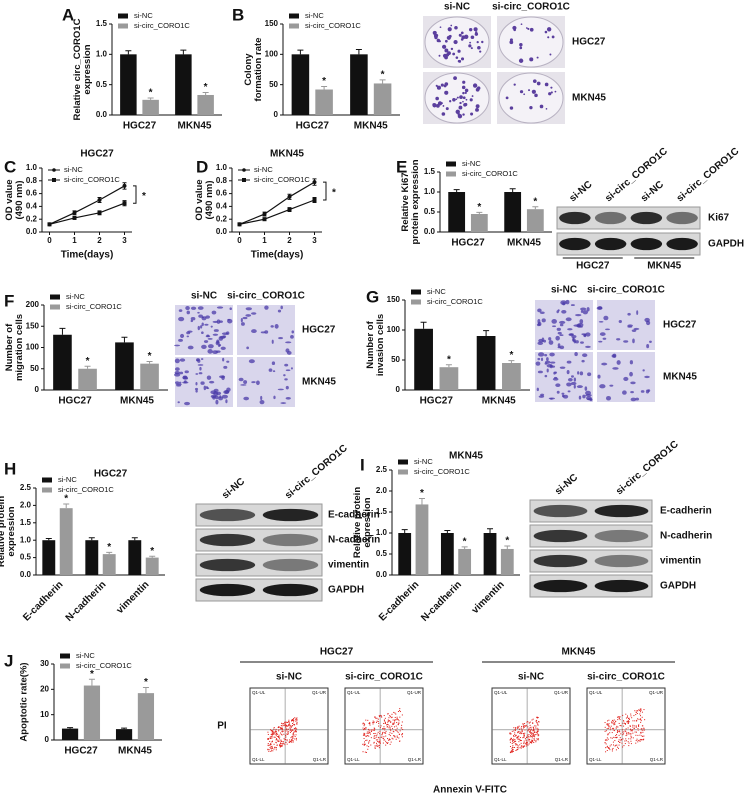 Image resolution: width=753 pixels, height=809 pixels. Describe the element at coordinates (593, 266) in the screenshot. I see `group-label: HGC27` at that location.